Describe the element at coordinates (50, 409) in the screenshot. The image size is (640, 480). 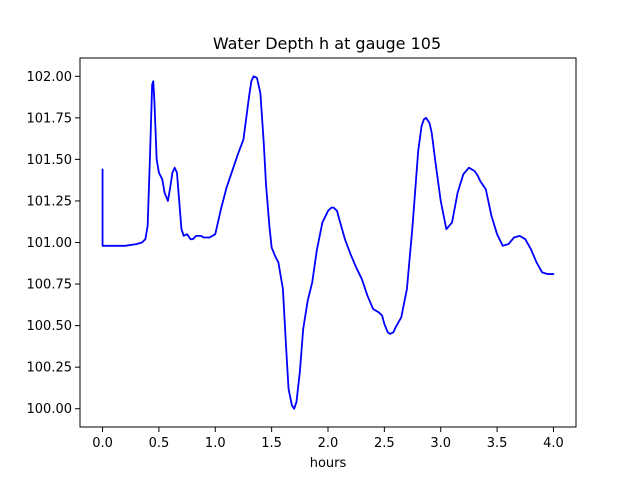
I see `y-tick-label: 100.00` at that location.